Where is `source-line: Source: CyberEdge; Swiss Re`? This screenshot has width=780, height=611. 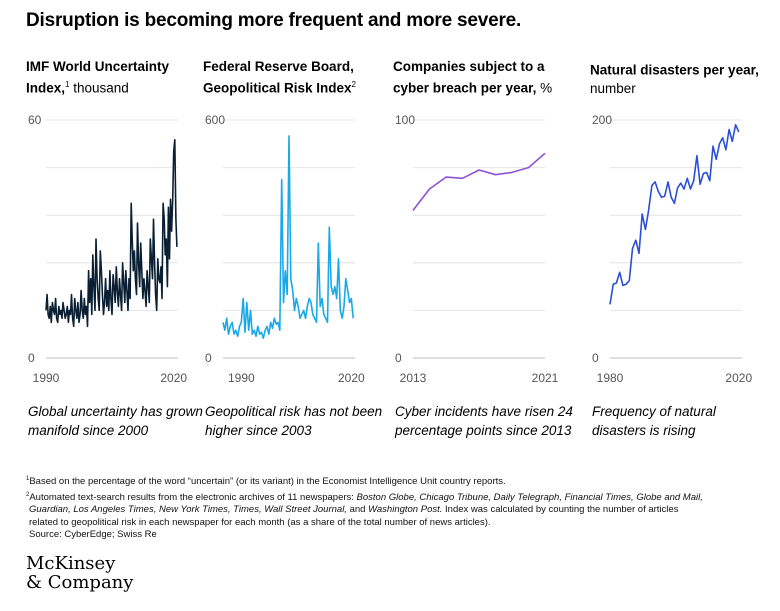
source-line: Source: CyberEdge; Swiss Re is located at coordinates (93, 535).